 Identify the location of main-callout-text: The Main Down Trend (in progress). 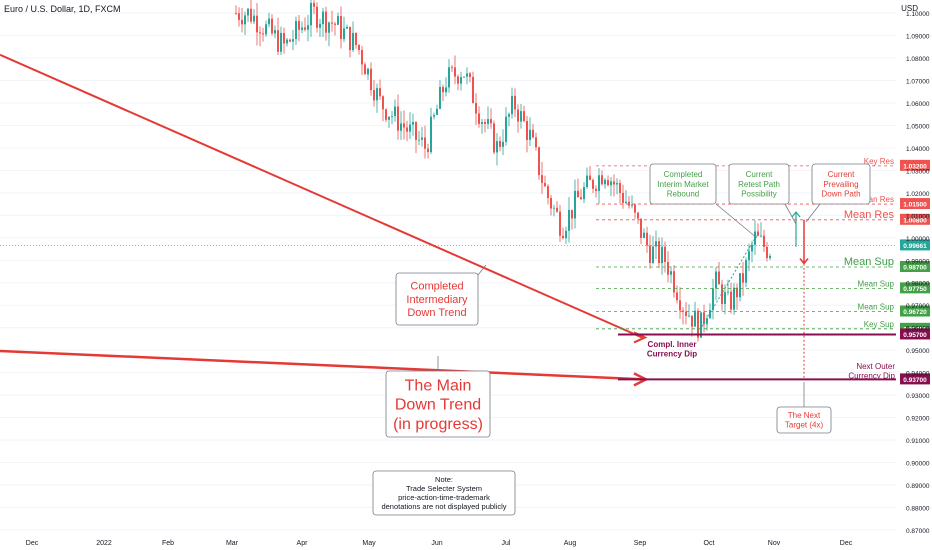
(438, 404).